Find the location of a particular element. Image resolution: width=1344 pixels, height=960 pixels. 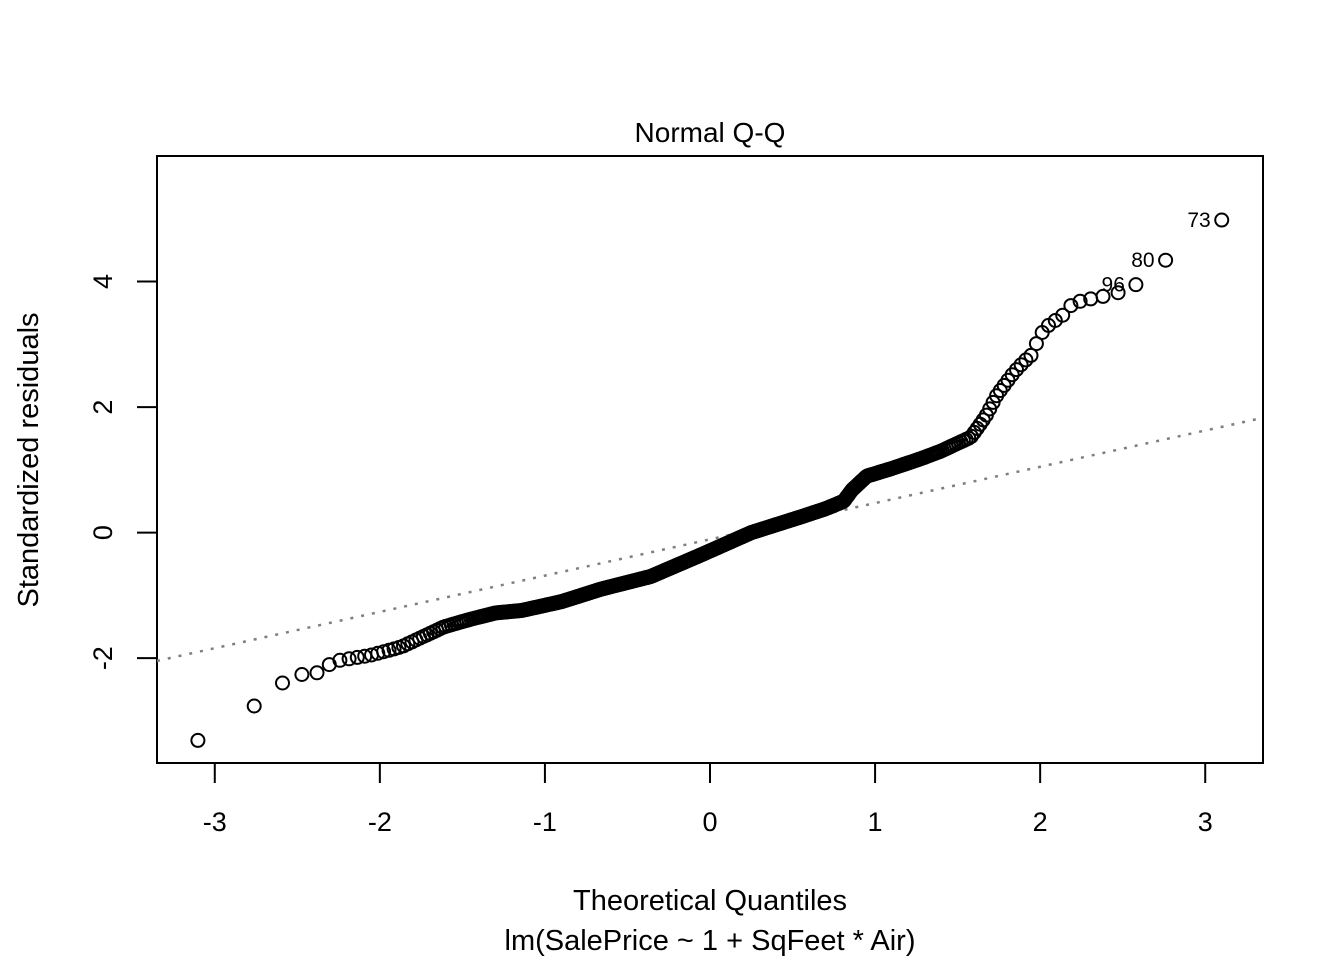

y-axis-label: Standardized residuals is located at coordinates (29, 459).